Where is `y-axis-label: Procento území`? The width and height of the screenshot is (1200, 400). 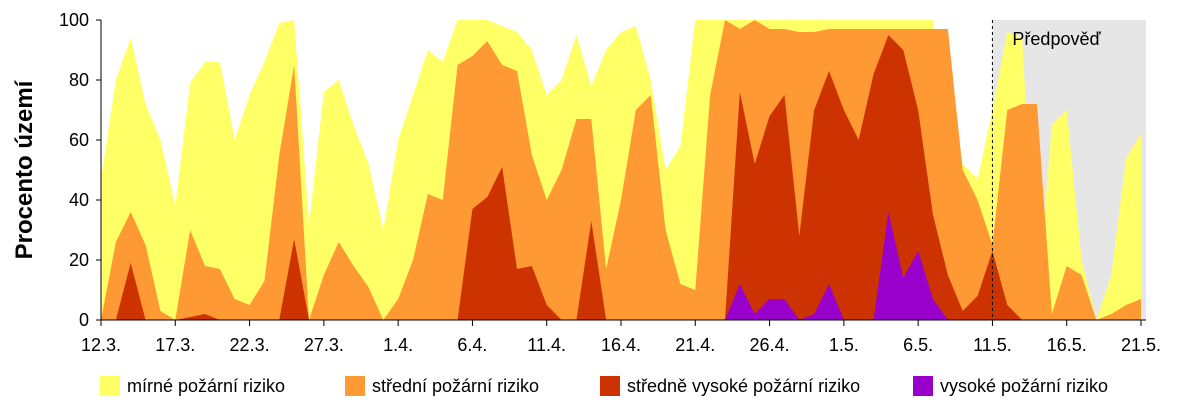
y-axis-label: Procento území is located at coordinates (24, 169).